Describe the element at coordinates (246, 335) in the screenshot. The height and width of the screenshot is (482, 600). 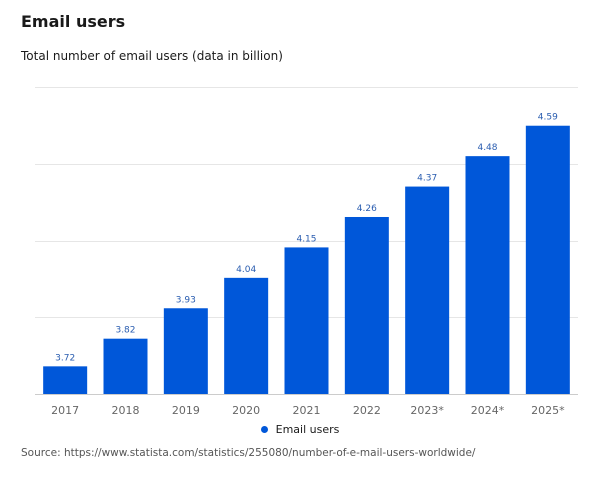
I see `bar-2020` at that location.